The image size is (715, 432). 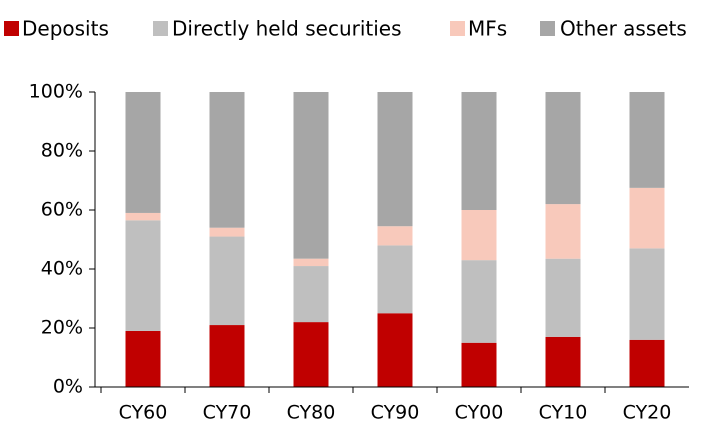 What do you see at coordinates (287, 29) in the screenshot?
I see `legend-label: Directly held securities` at bounding box center [287, 29].